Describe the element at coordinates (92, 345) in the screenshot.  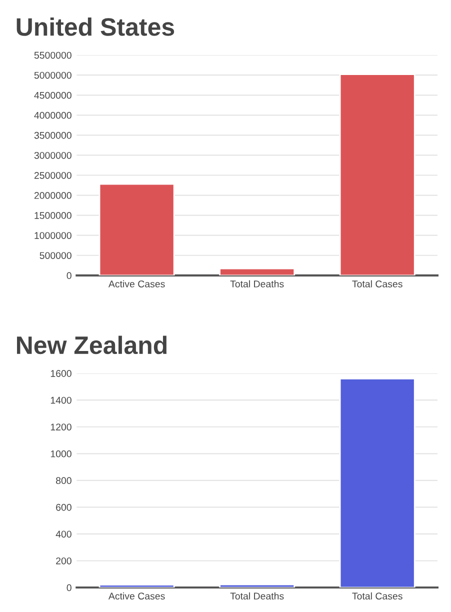
I see `chart-title: New Zealand` at that location.